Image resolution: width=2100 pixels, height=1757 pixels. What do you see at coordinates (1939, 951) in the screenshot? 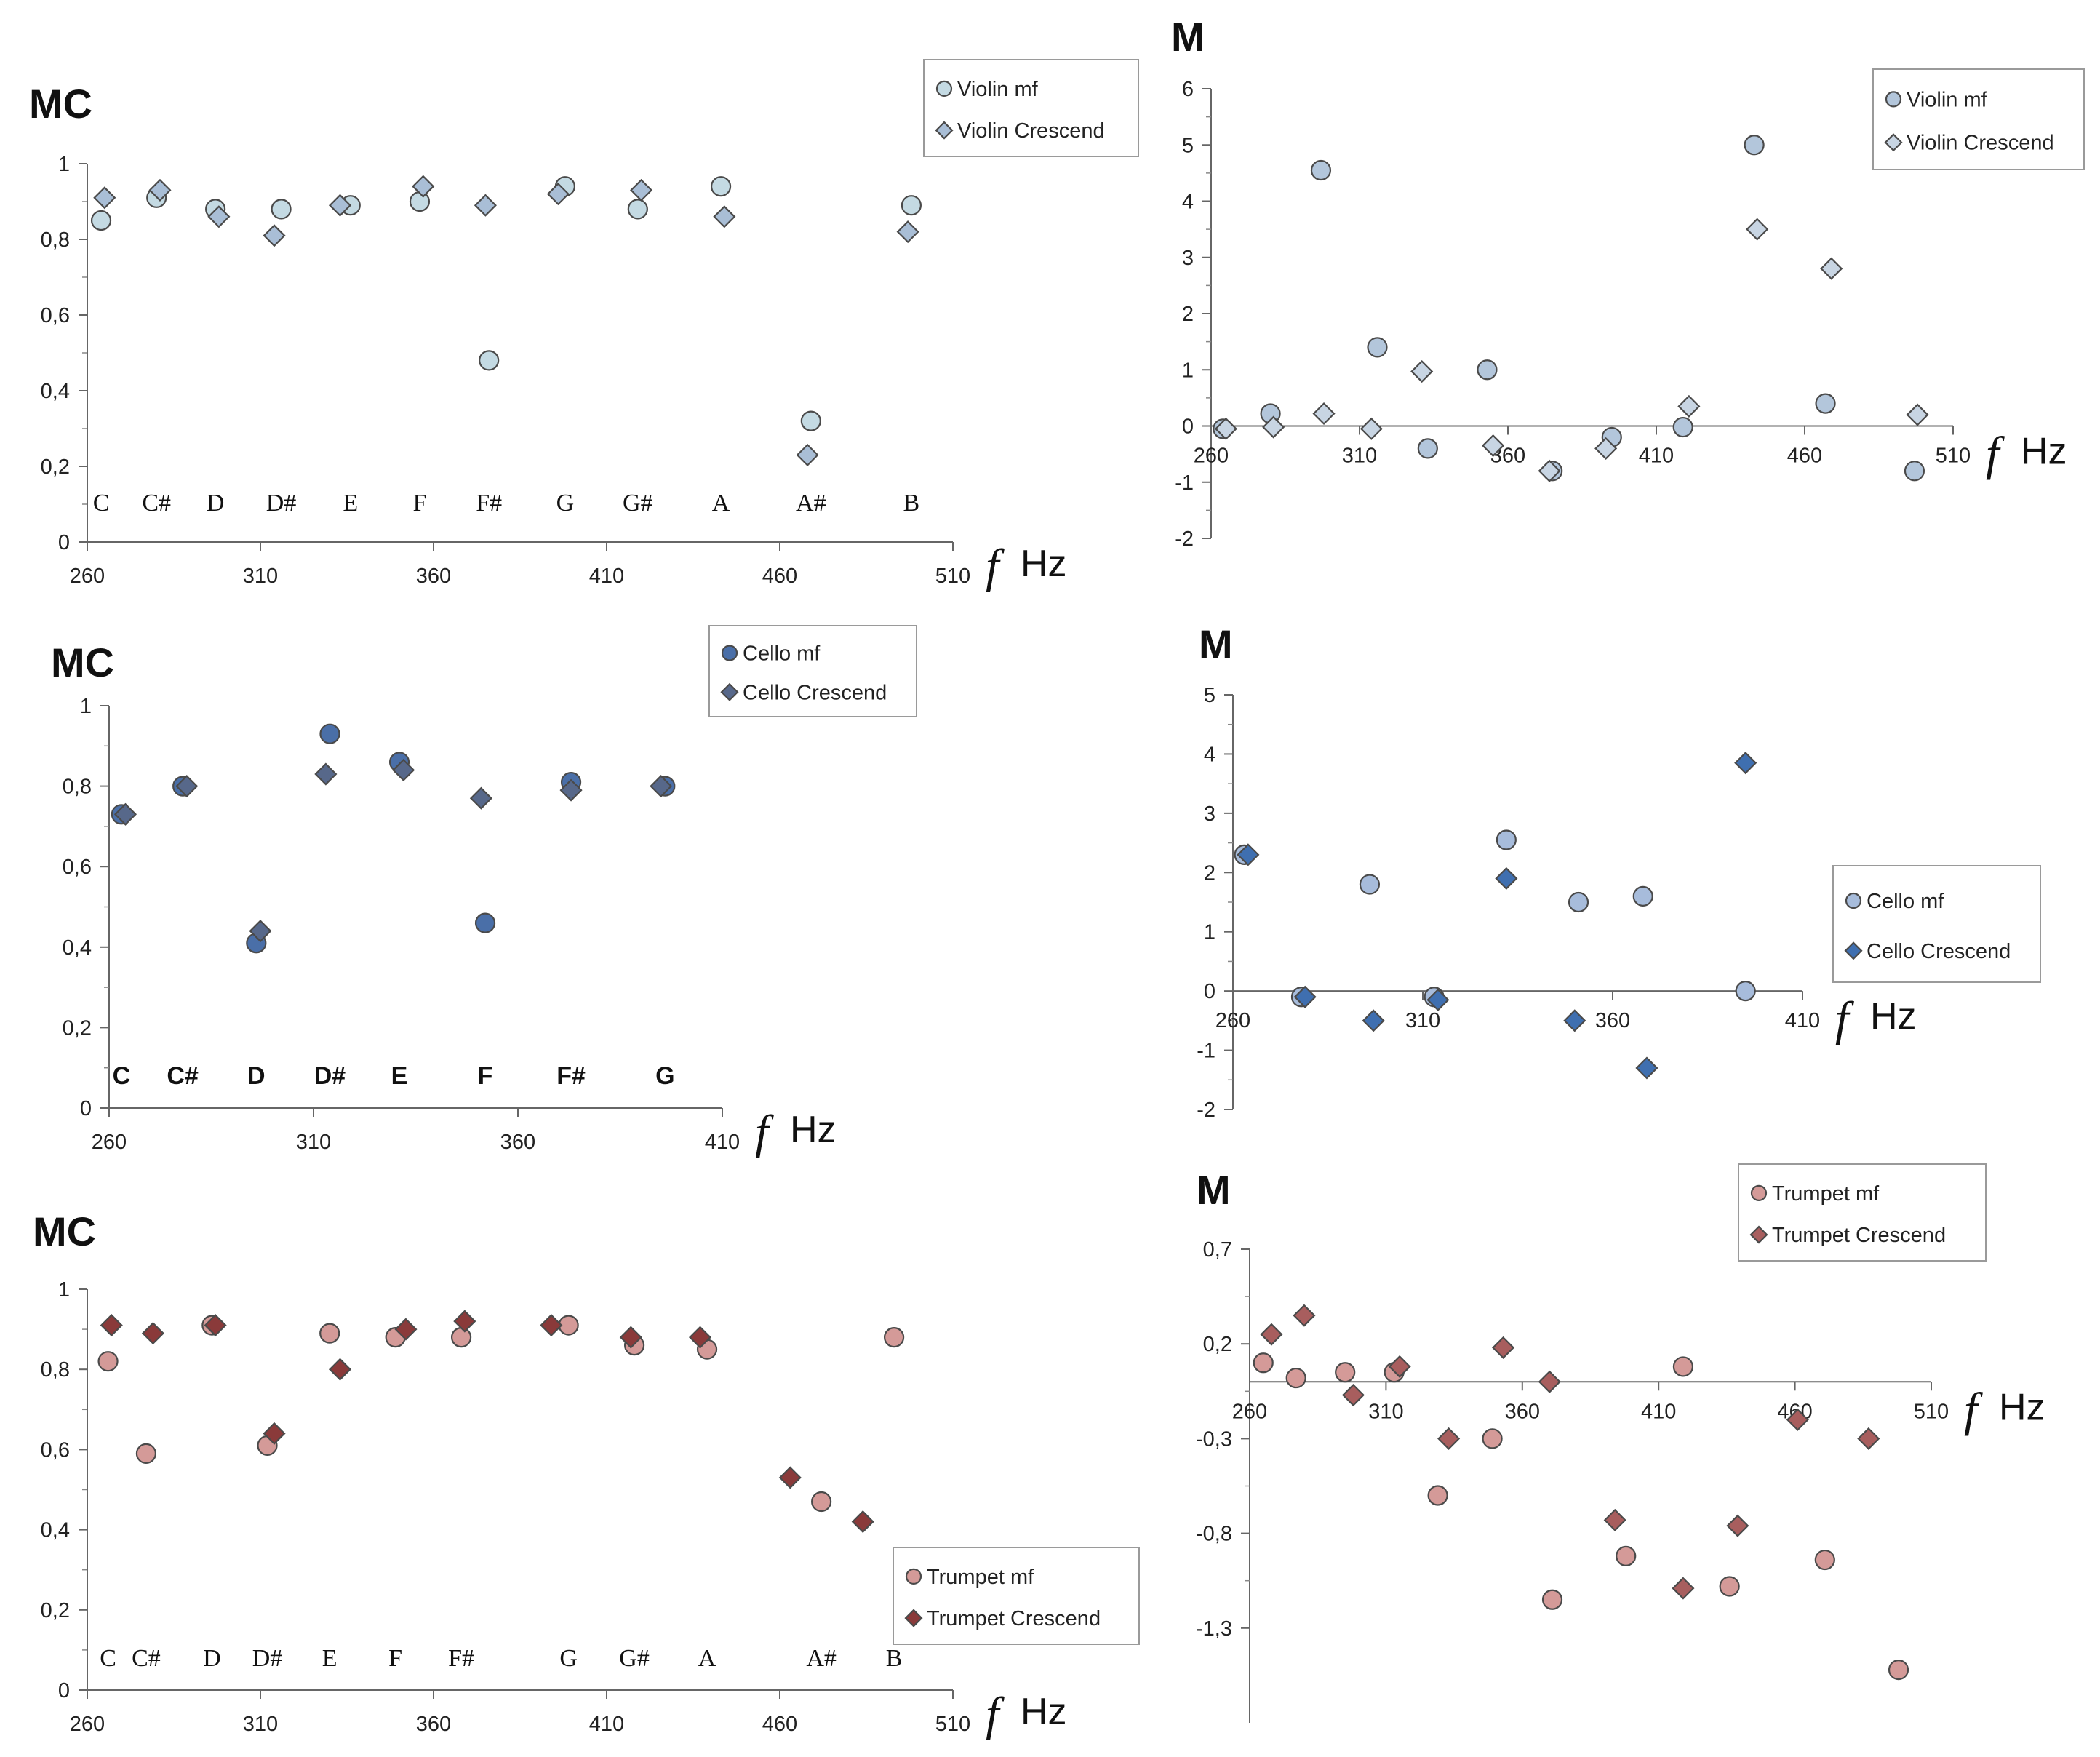
I see `legend-label: Cello Crescend` at bounding box center [1939, 951].